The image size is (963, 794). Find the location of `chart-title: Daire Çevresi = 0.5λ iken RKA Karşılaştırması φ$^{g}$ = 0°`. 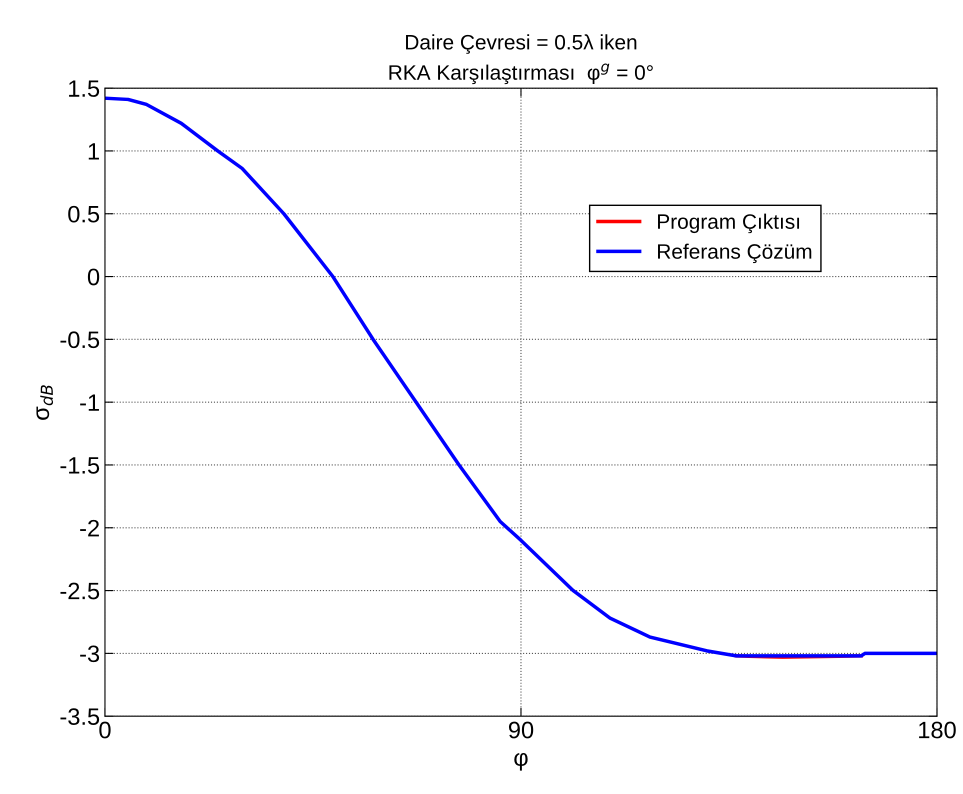

chart-title: Daire Çevresi = 0.5λ iken RKA Karşılaştırması φ$^{g}$ = 0° is located at coordinates (521, 59).